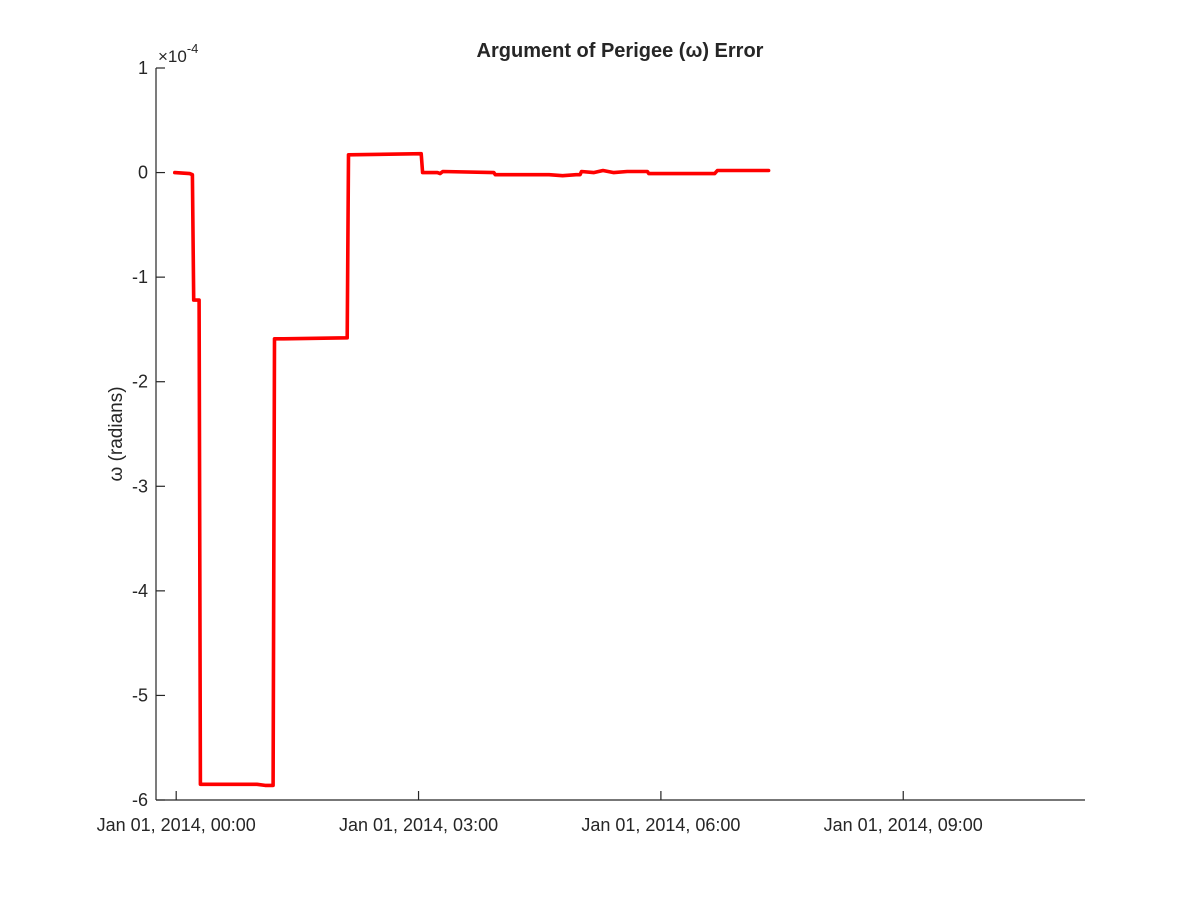 The width and height of the screenshot is (1200, 900). I want to click on y-tick-label: -1, so click(140, 277).